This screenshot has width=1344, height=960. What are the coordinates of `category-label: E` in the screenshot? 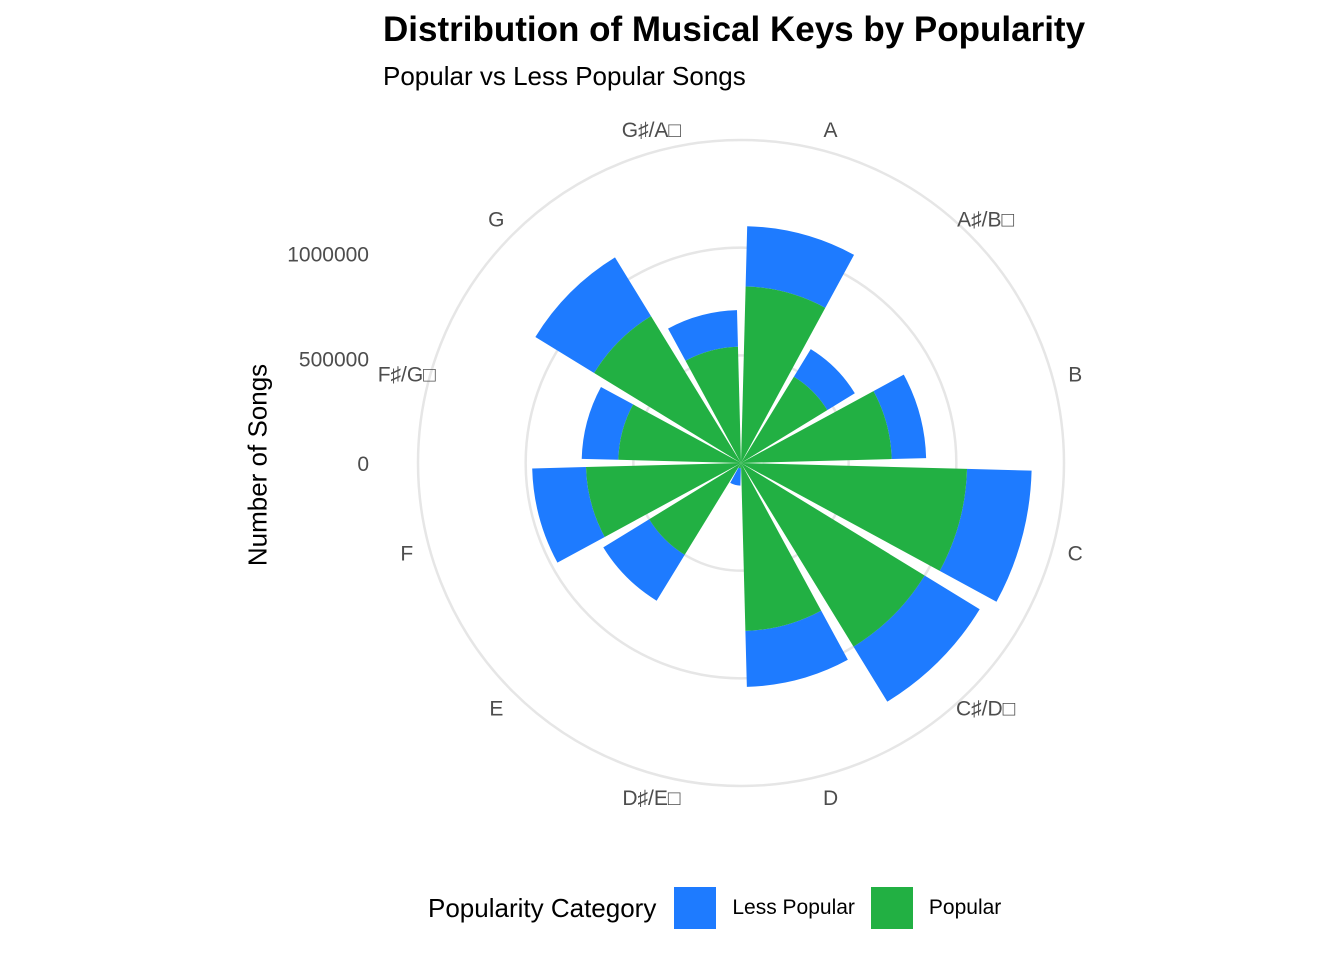 It's located at (496, 709).